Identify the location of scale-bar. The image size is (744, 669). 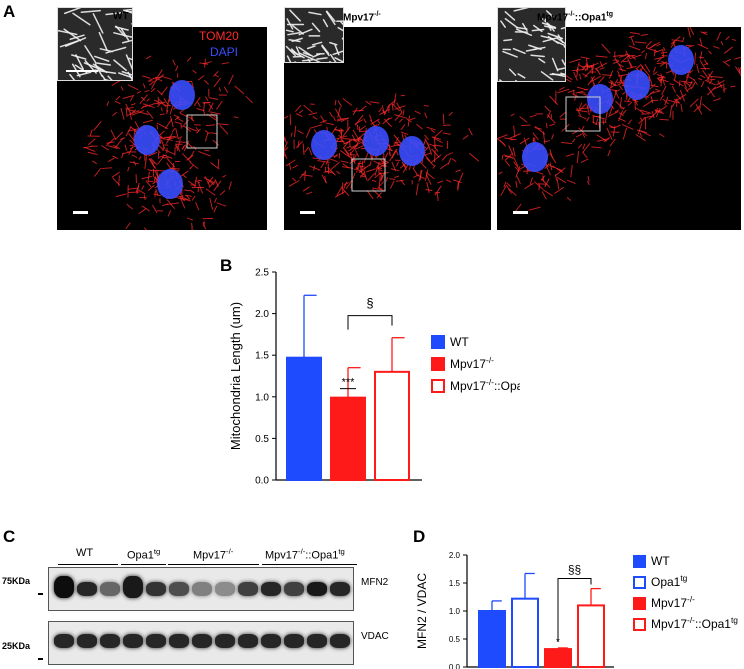
(520, 212).